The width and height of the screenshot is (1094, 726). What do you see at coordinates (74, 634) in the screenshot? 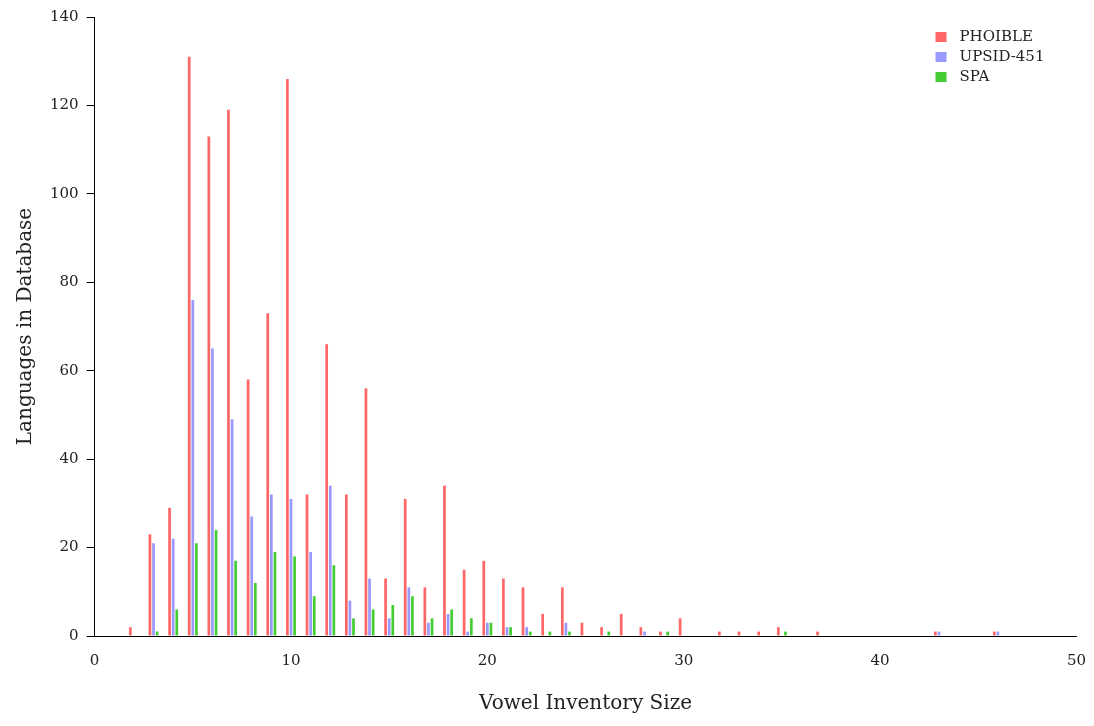
I see `y-tick-label: 0` at bounding box center [74, 634].